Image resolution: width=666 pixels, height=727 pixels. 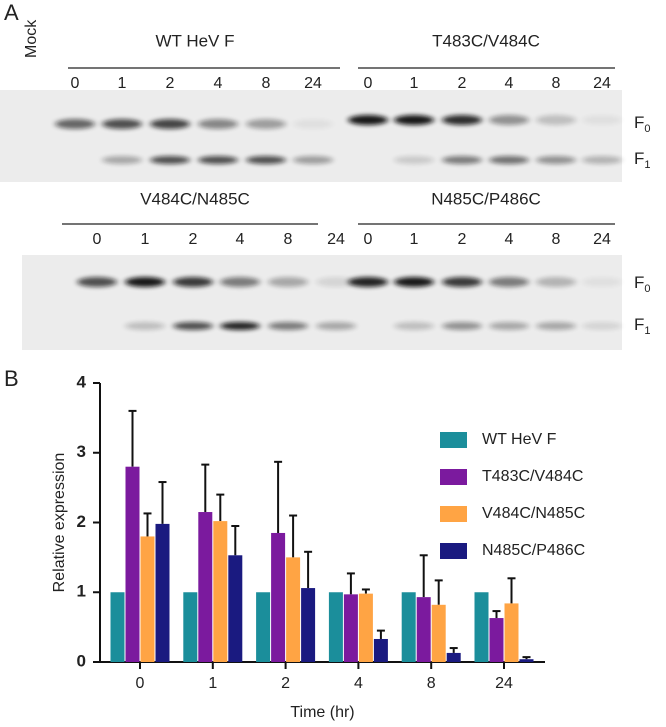 I want to click on blot-title: N485C/P486C, so click(x=486, y=198).